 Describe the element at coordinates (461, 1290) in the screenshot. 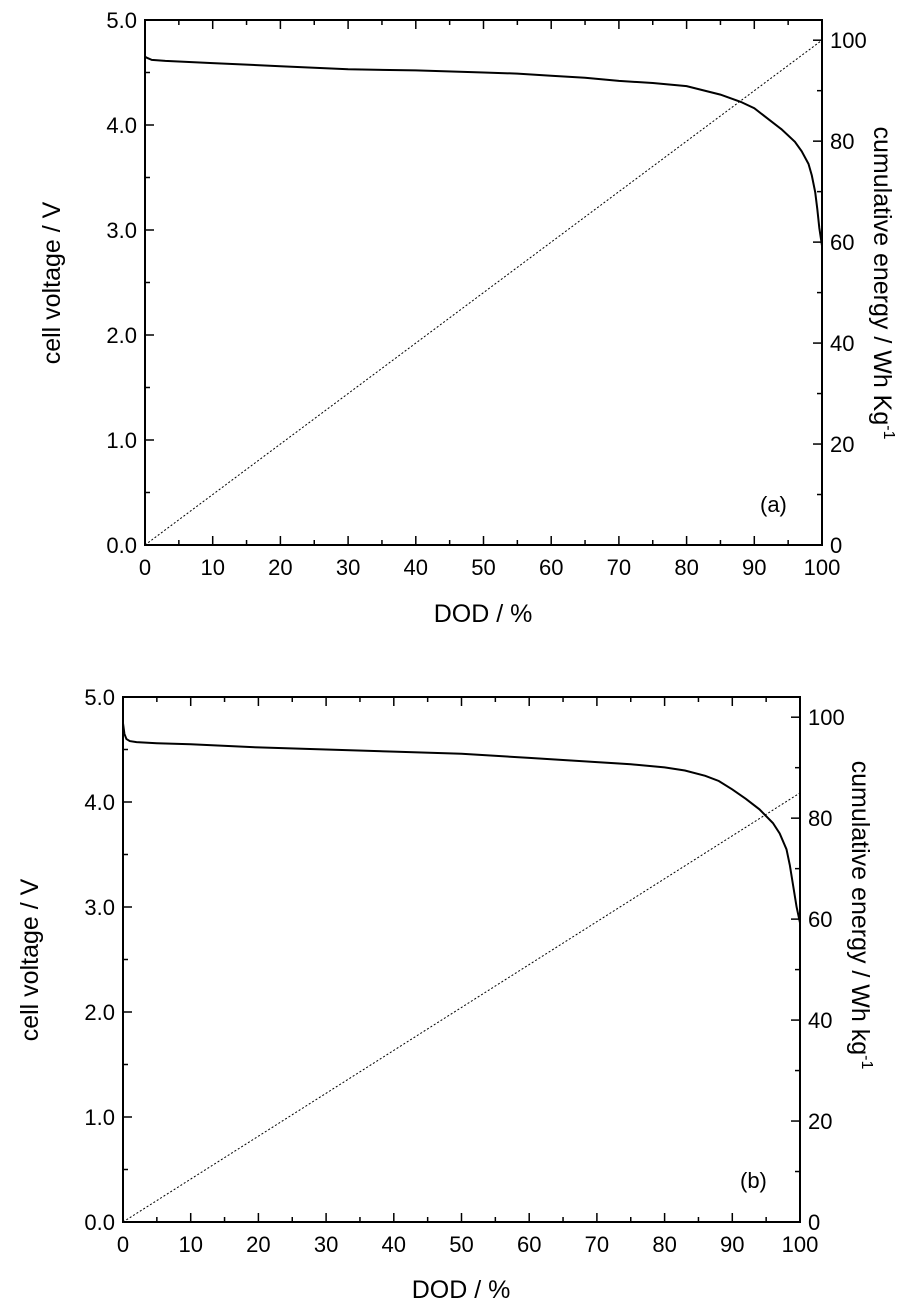

I see `x-axis-title-b: DOD / %` at that location.